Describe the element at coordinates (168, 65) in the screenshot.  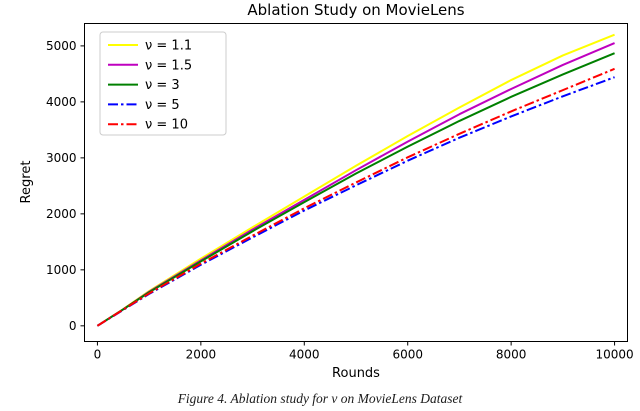
I see `legend-label-1: ν = 1.5` at that location.